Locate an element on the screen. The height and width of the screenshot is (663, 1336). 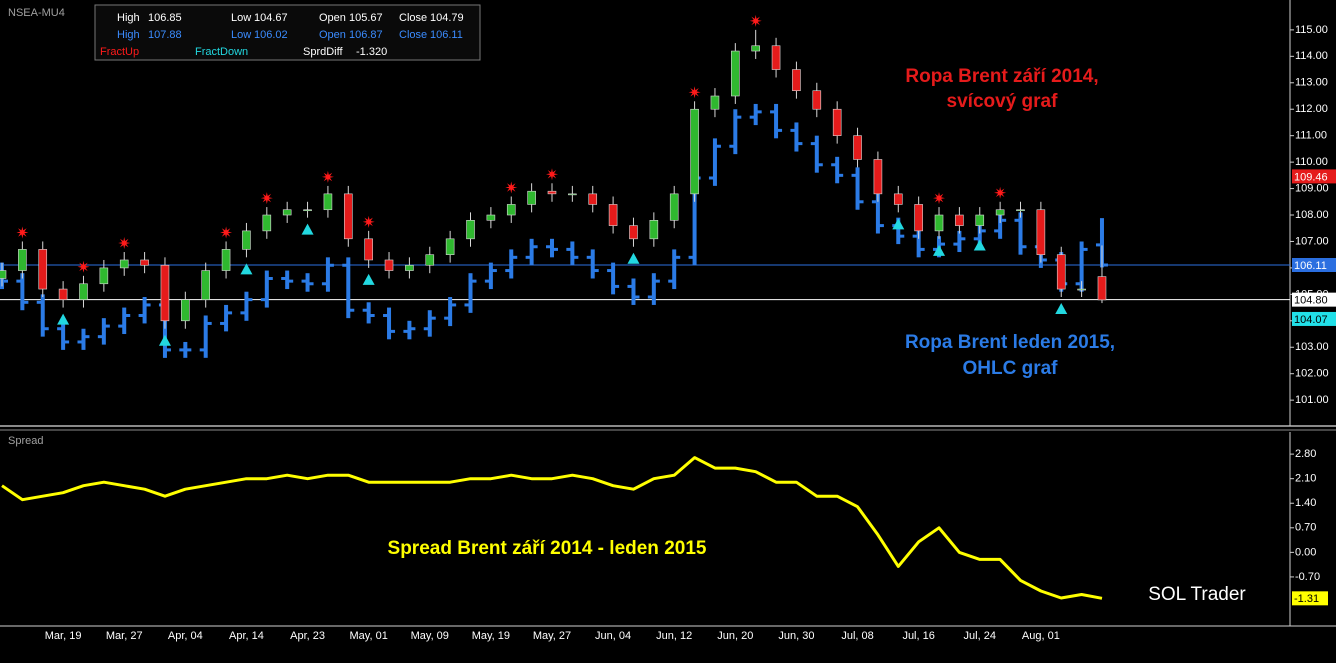
annotation: Ropa Brent září 2014, is located at coordinates (1001, 76).